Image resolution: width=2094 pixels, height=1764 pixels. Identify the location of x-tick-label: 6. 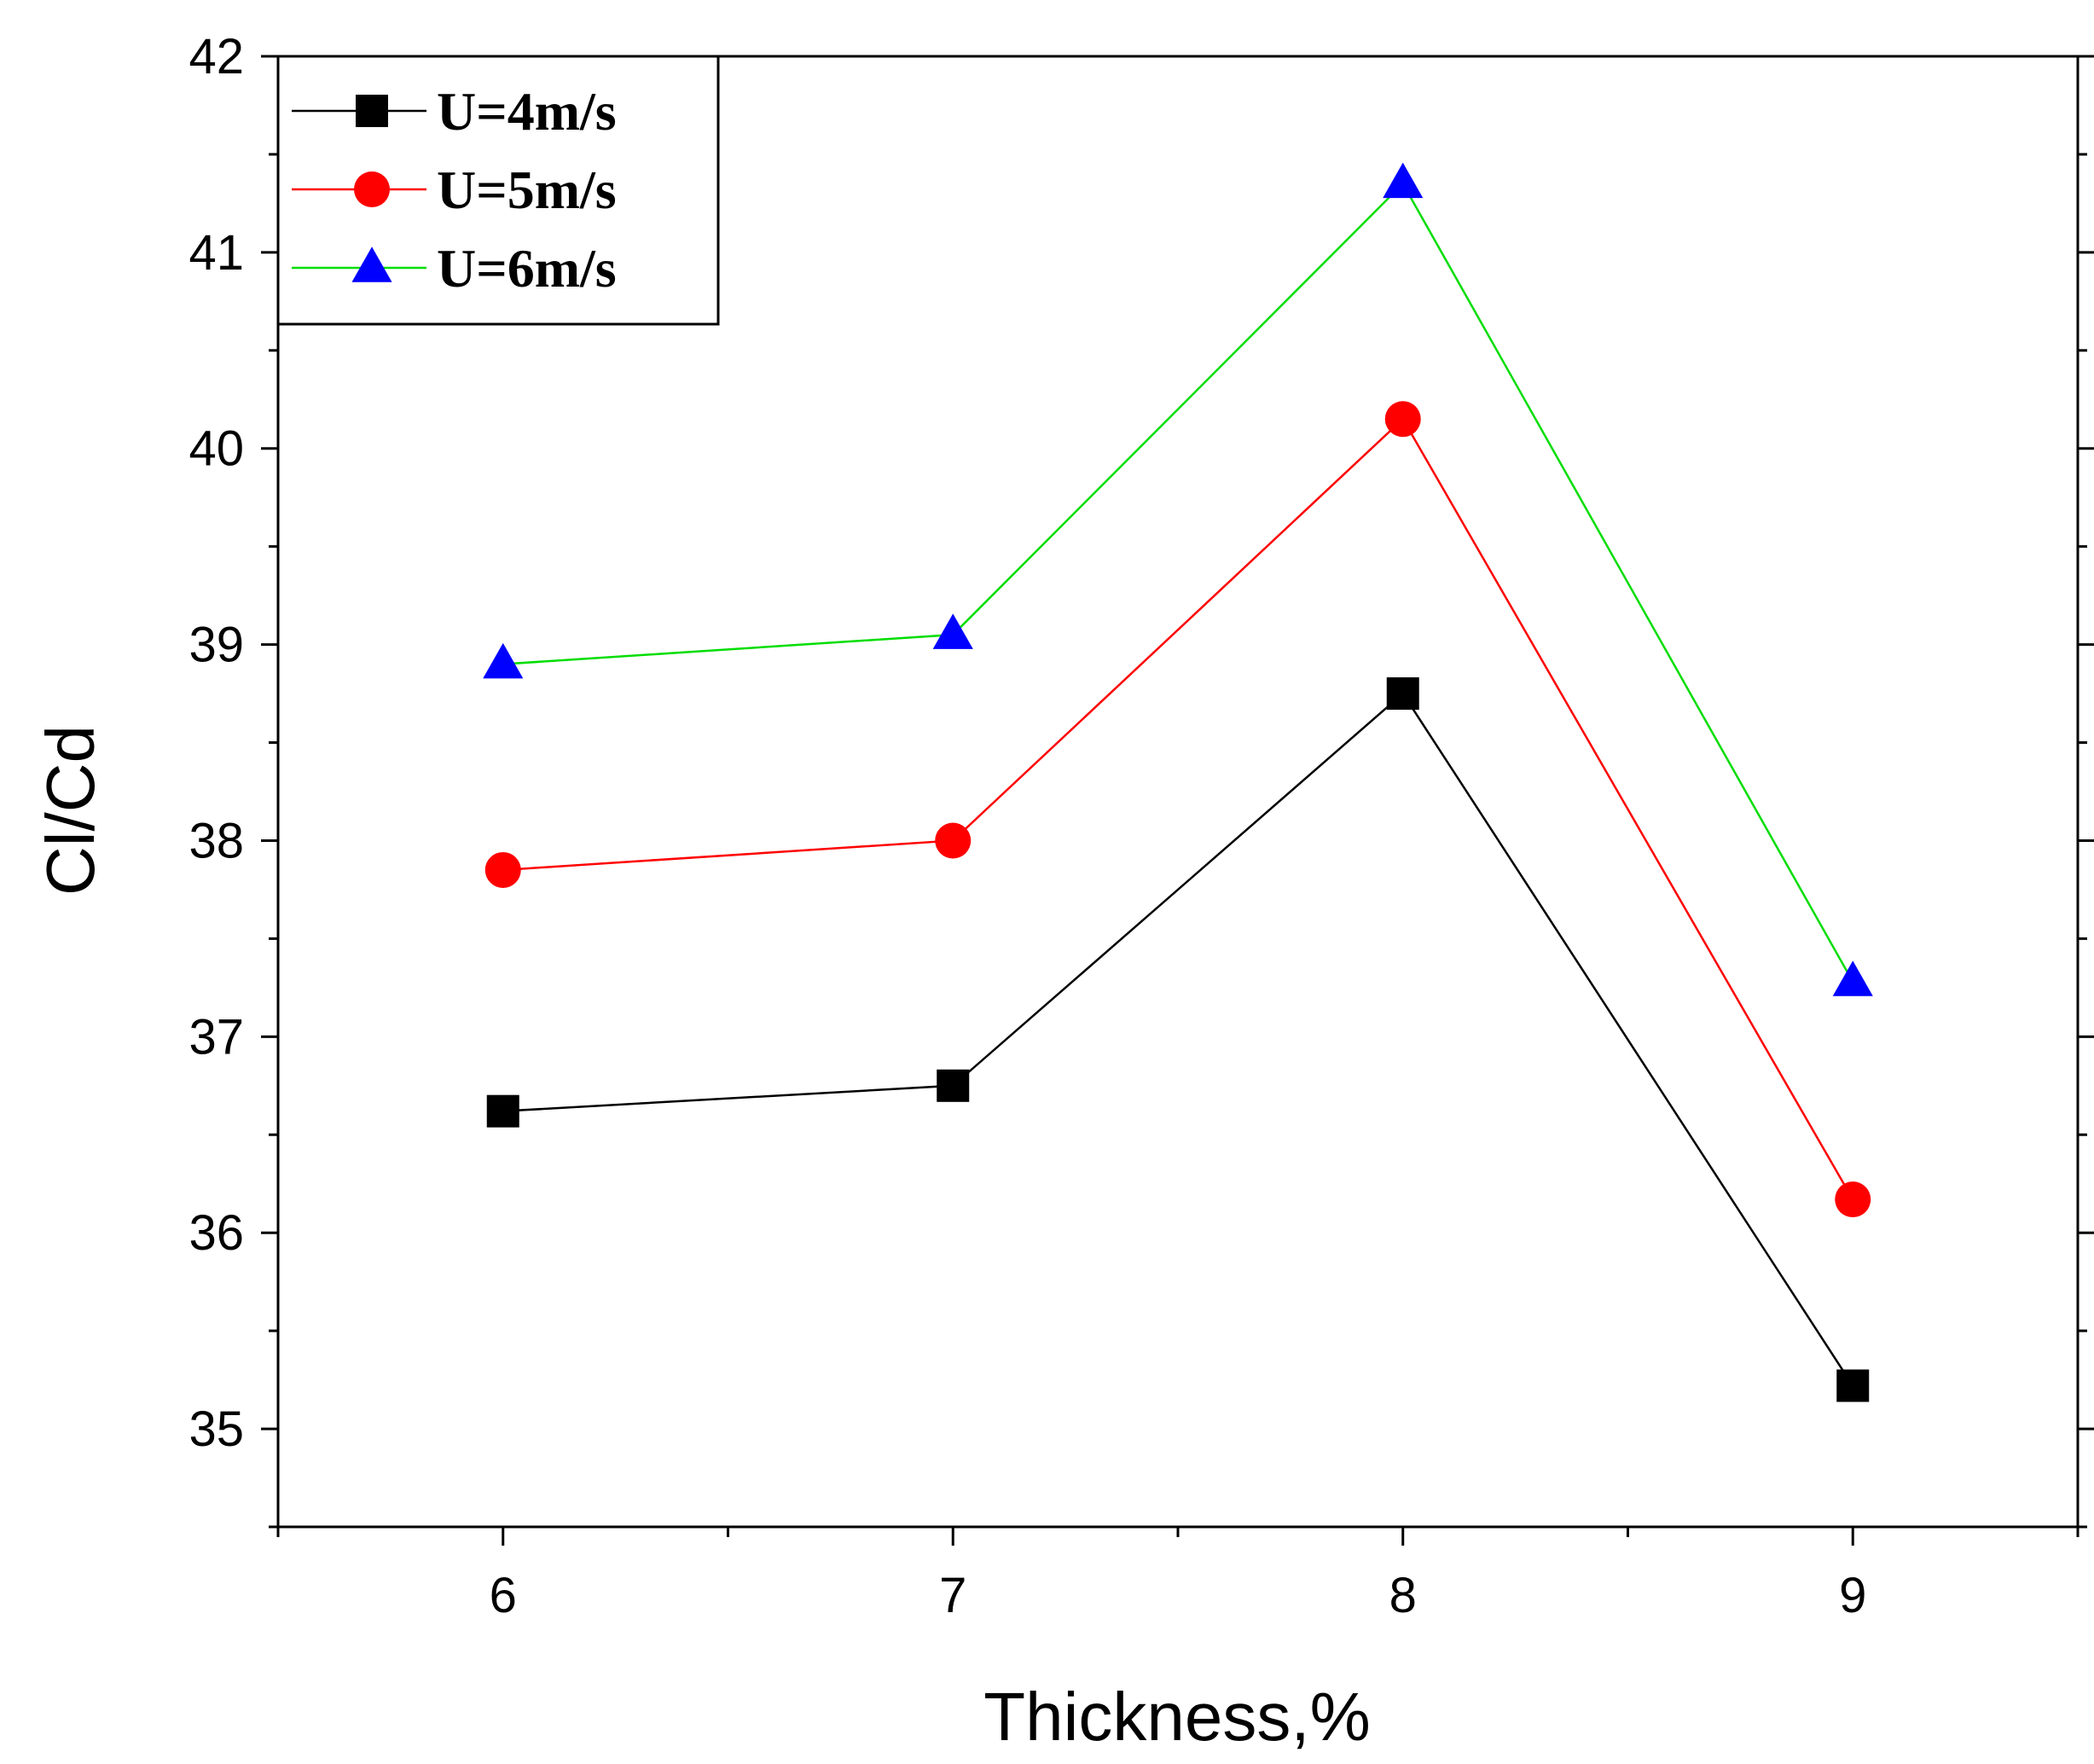
(504, 1595).